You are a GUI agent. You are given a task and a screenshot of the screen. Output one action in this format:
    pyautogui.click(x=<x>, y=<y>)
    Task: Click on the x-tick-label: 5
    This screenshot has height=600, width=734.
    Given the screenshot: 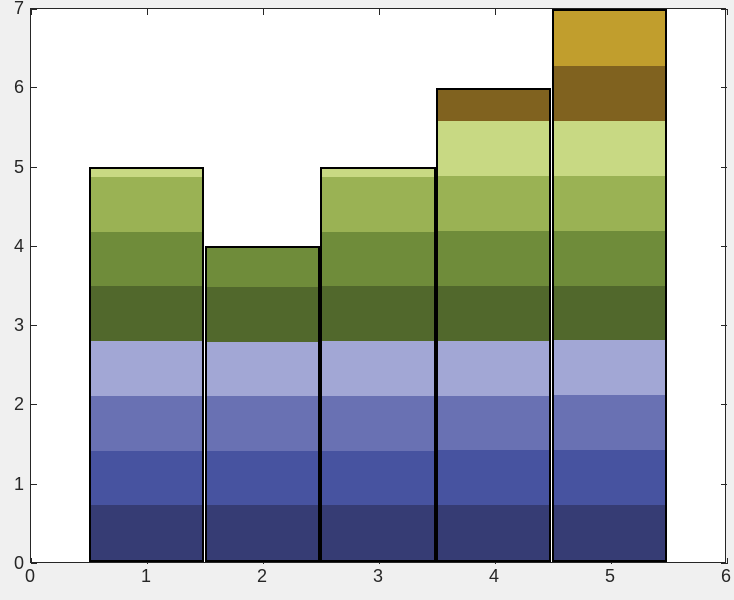 What is the action you would take?
    pyautogui.click(x=609, y=576)
    